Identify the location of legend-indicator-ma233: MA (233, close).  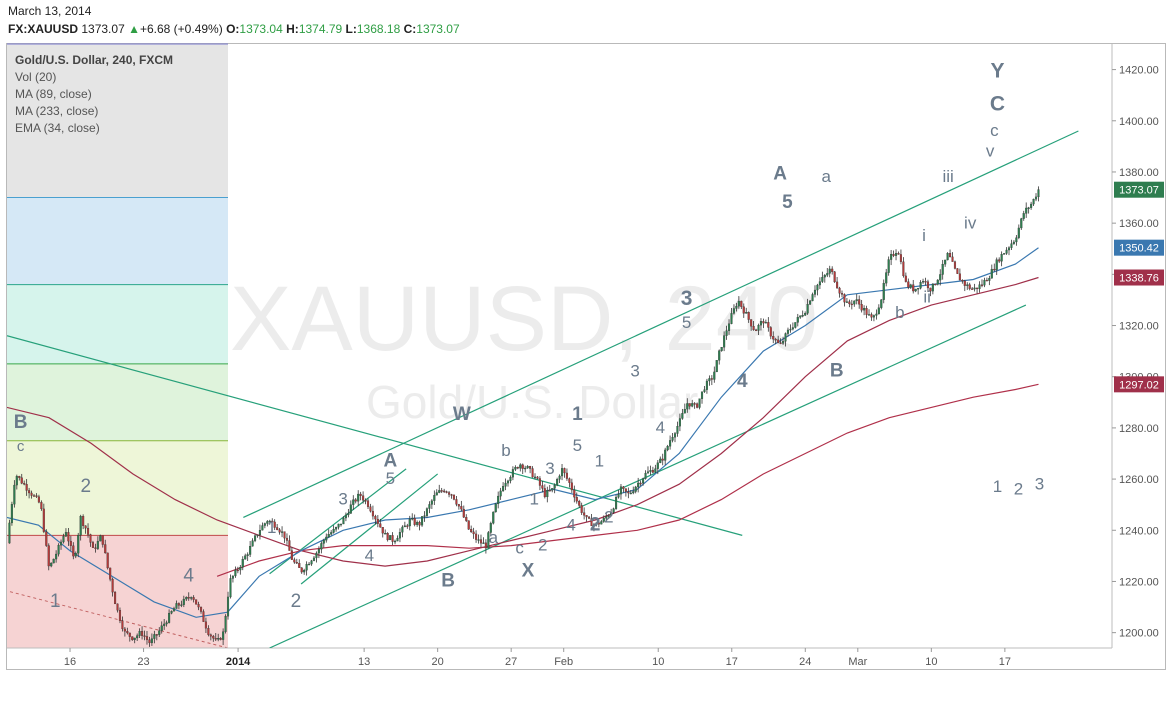
(57, 111).